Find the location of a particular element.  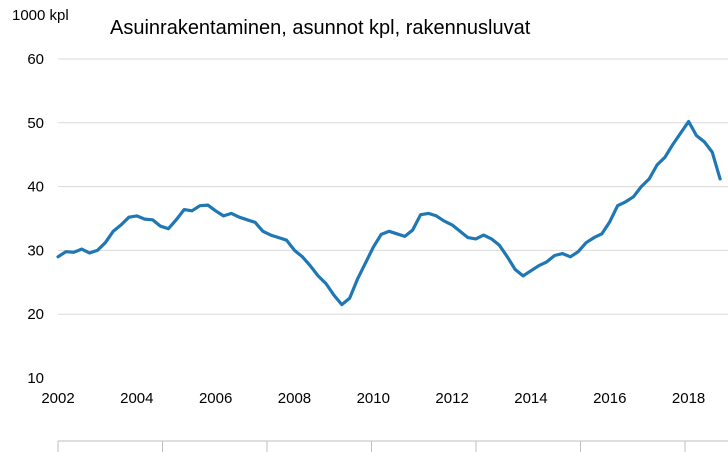

x-tick-label: 2008 is located at coordinates (294, 398).